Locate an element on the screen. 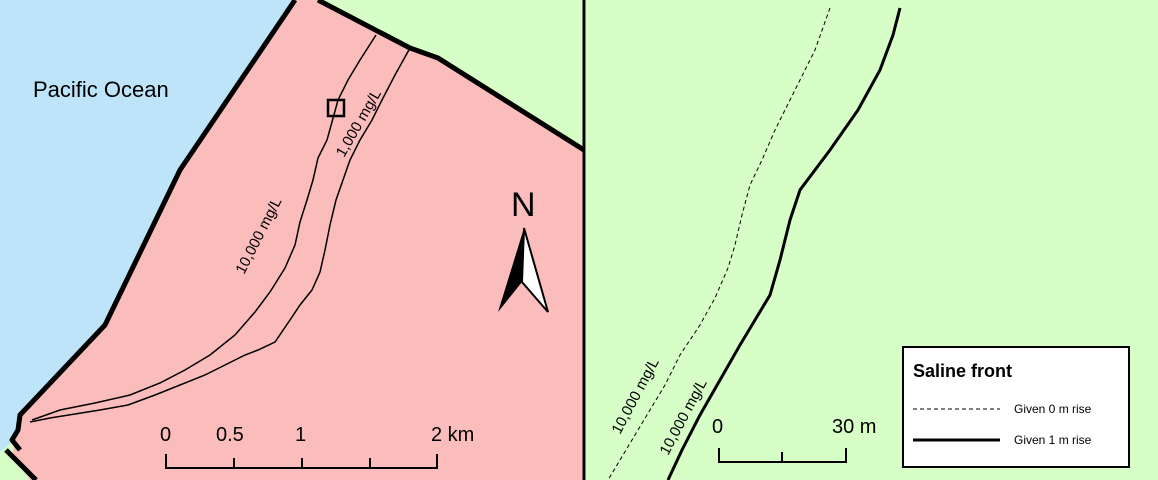 The height and width of the screenshot is (480, 1158). north-arrow: N is located at coordinates (523, 249).